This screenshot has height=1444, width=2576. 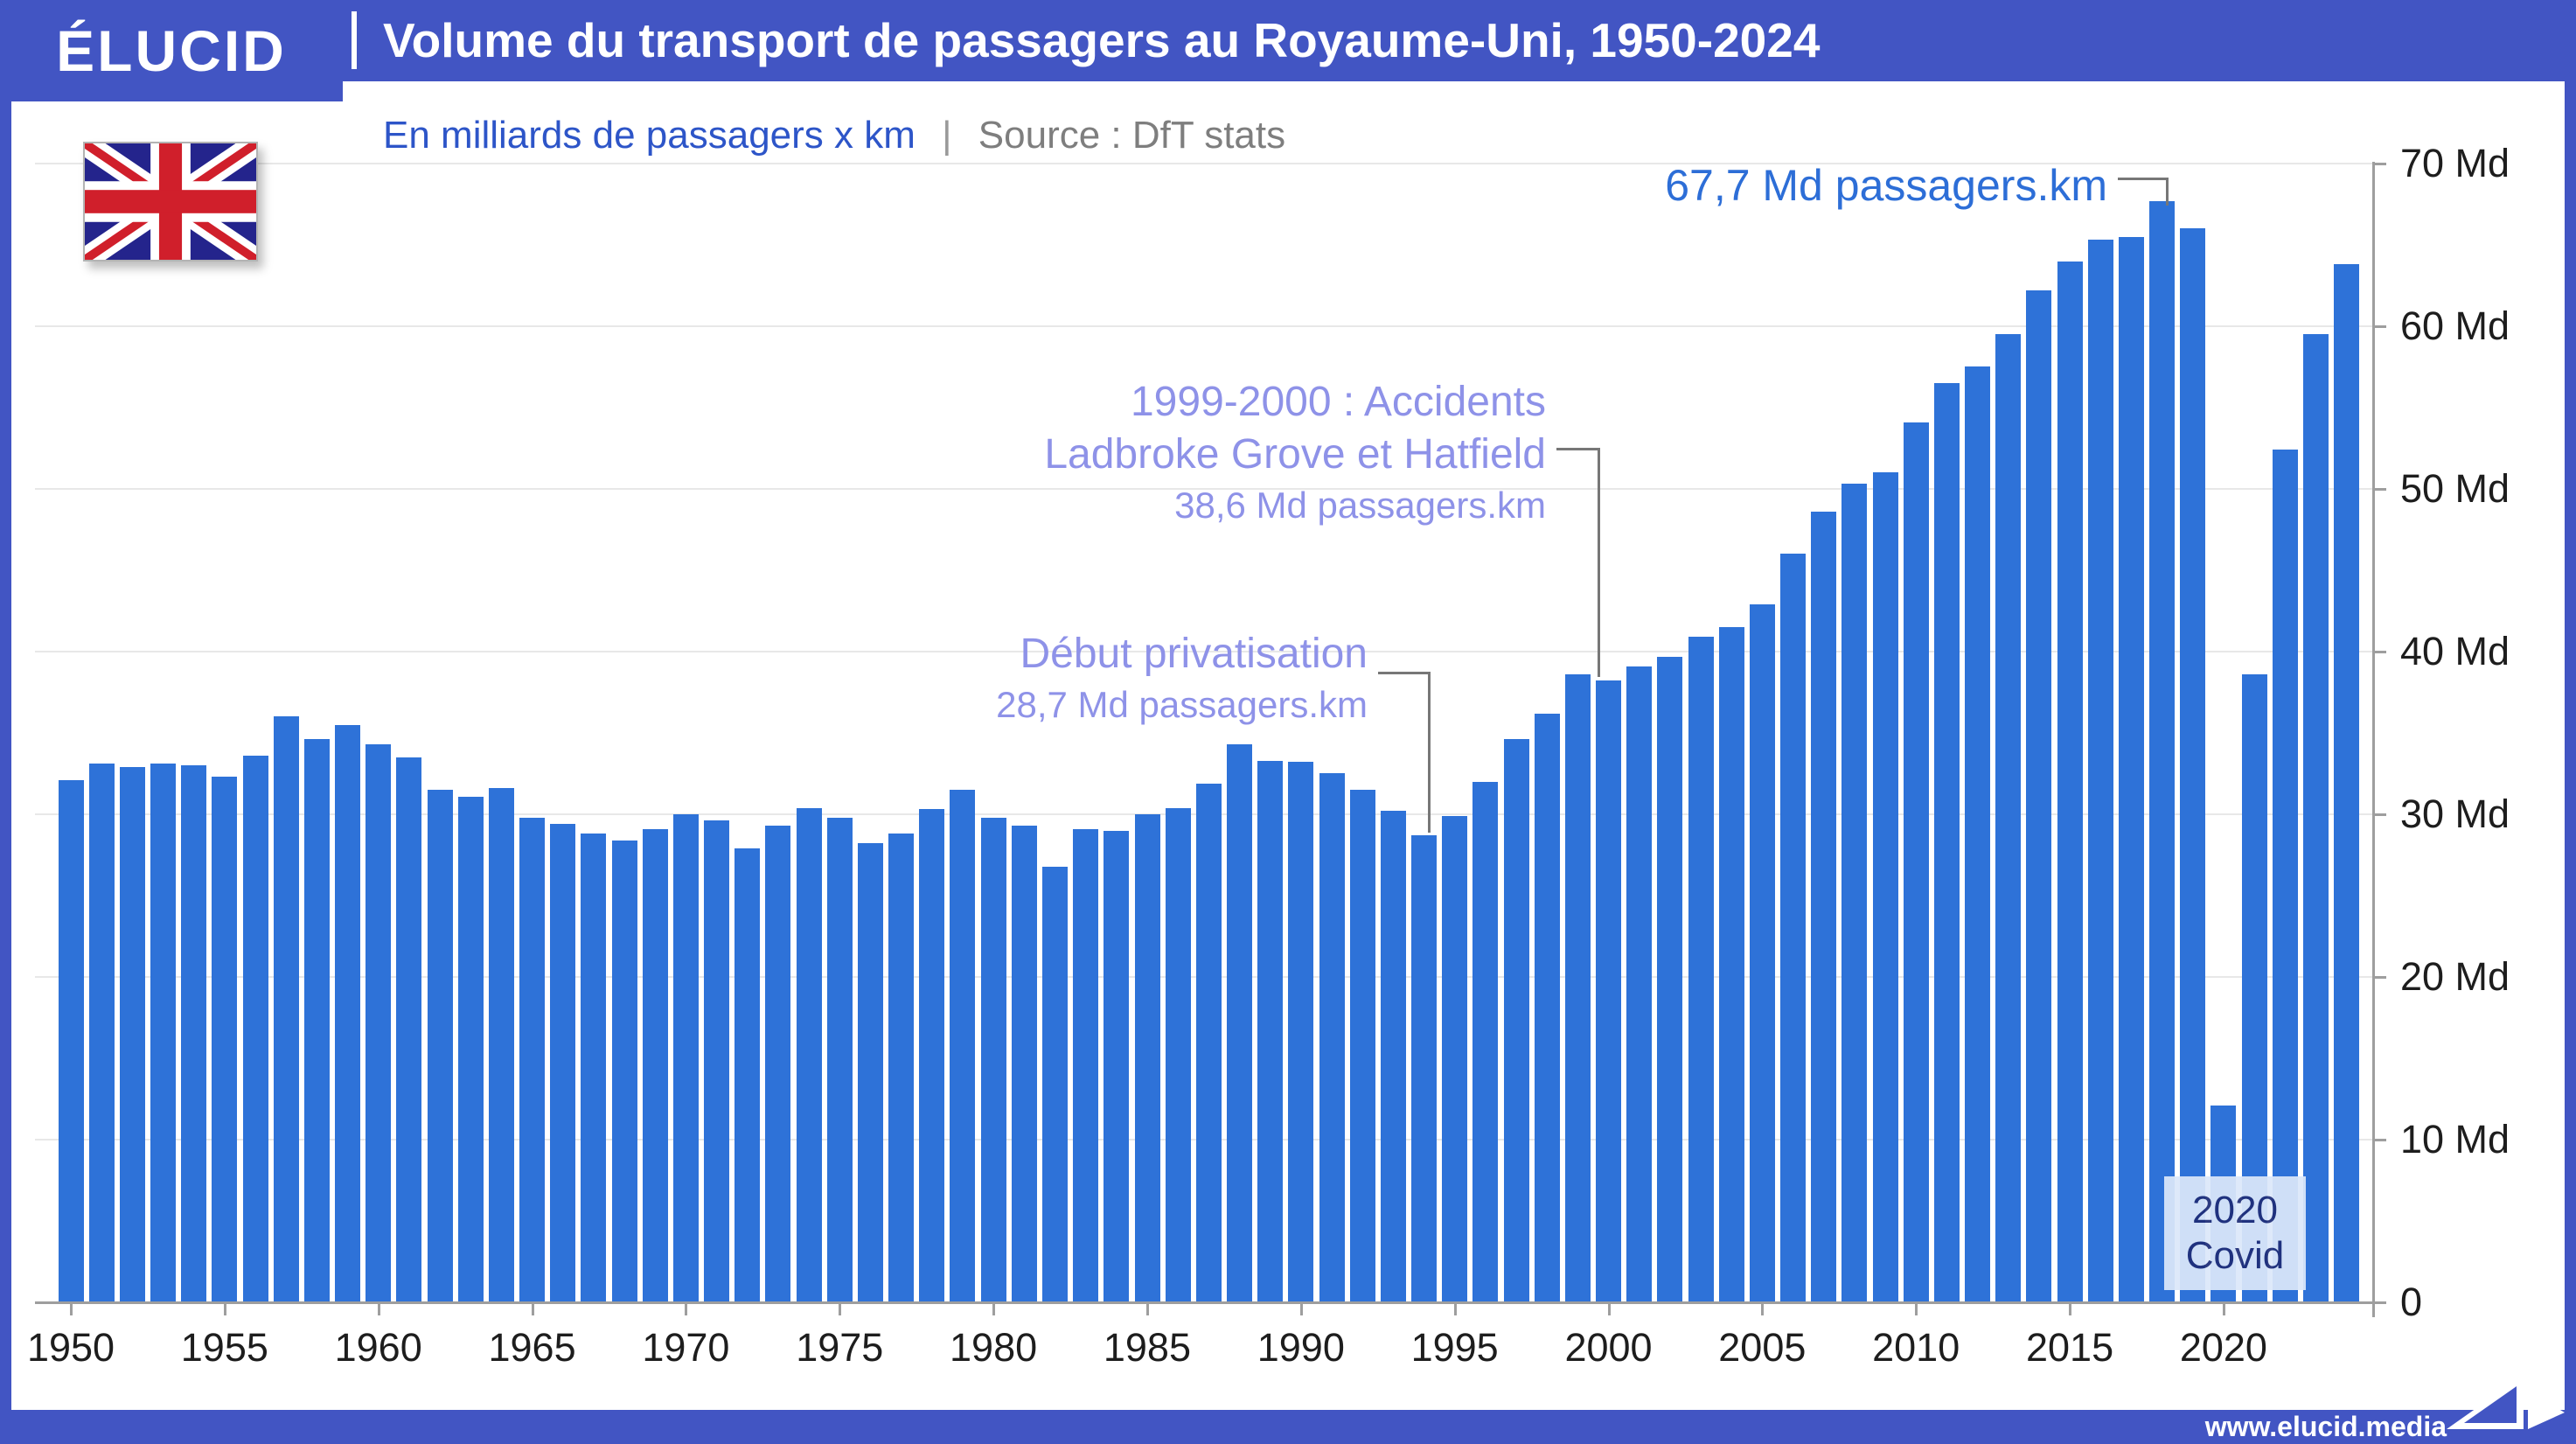 What do you see at coordinates (1362, 1046) in the screenshot?
I see `bar-1992` at bounding box center [1362, 1046].